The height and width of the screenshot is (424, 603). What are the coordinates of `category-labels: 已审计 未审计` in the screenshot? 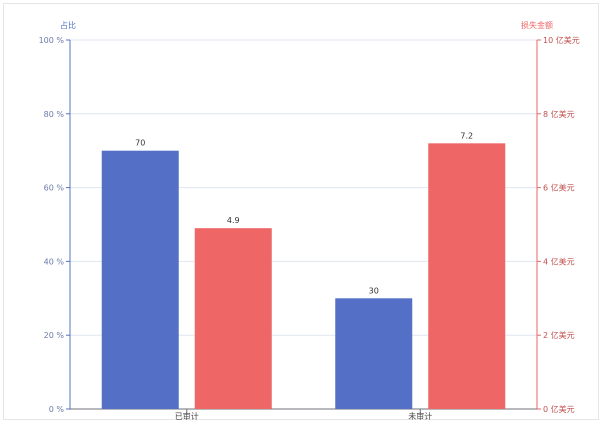 It's located at (303, 415).